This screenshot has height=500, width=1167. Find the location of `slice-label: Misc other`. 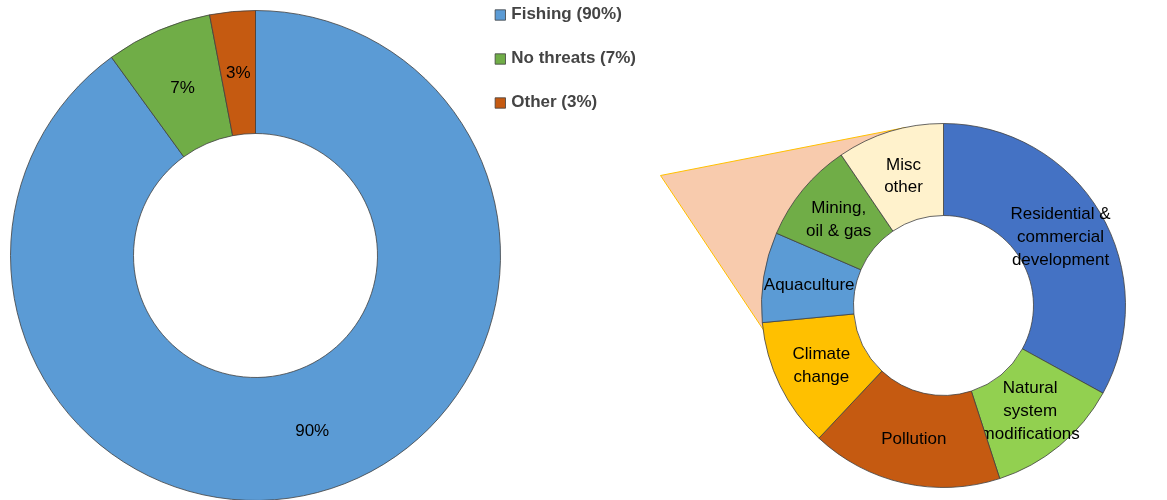

slice-label: Misc other is located at coordinates (904, 175).